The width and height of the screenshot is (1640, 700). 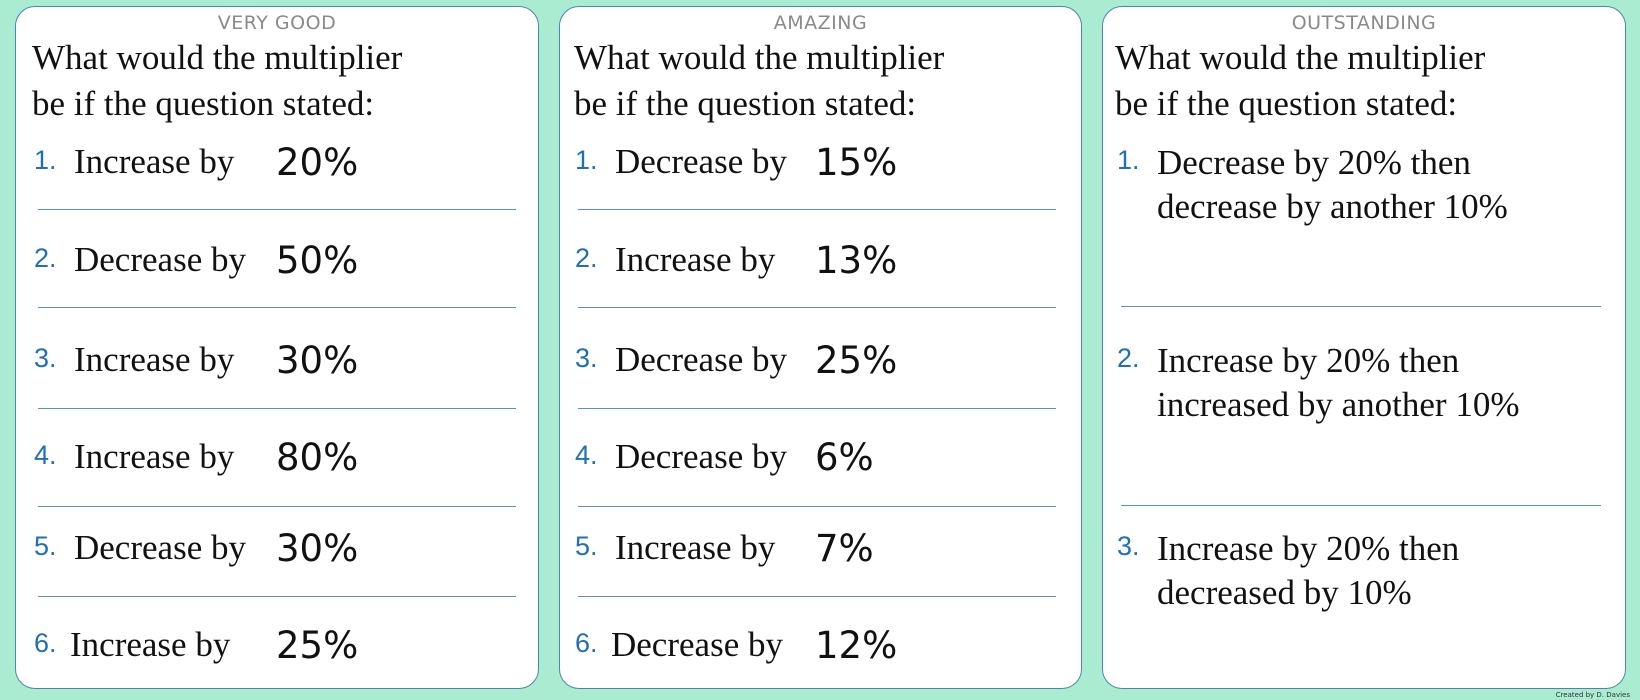 I want to click on question-percent: 50%, so click(x=317, y=260).